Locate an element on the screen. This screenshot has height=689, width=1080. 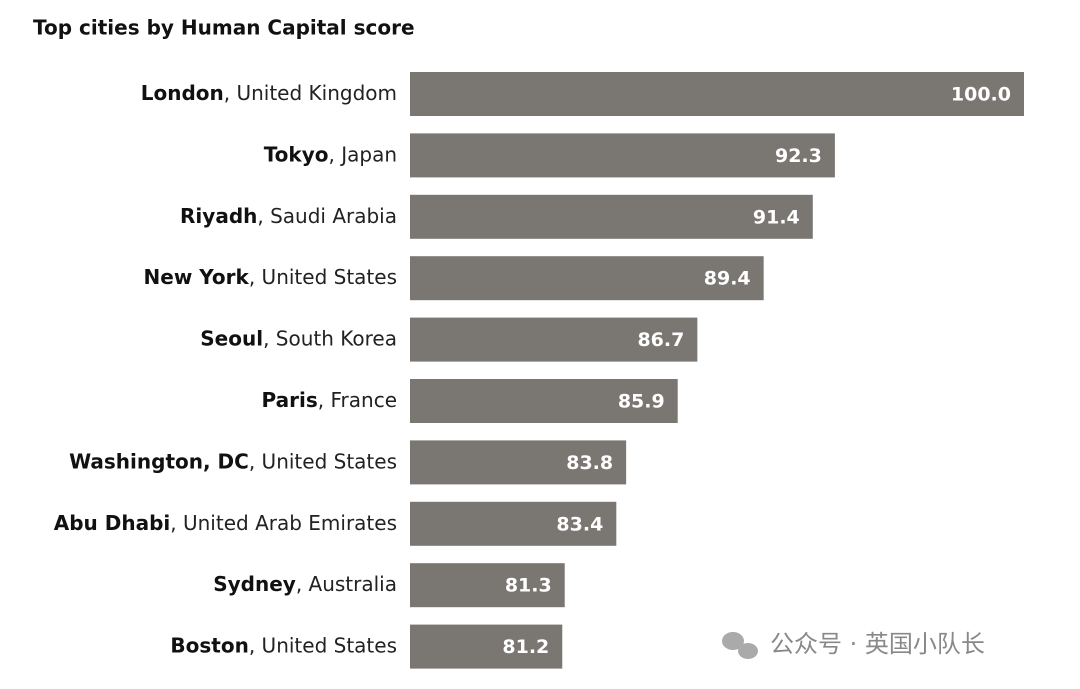
value-label: 81.2 is located at coordinates (525, 647).